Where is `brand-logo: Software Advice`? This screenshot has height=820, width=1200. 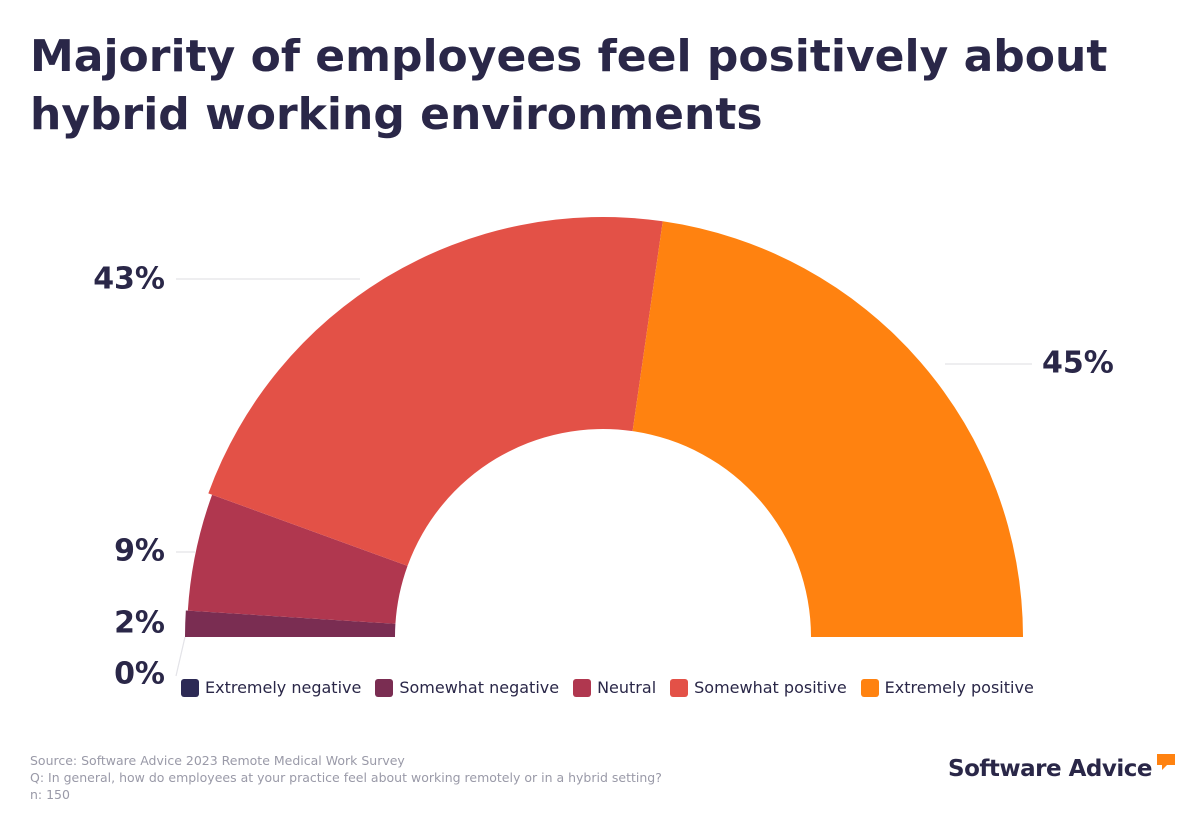 brand-logo: Software Advice is located at coordinates (1062, 768).